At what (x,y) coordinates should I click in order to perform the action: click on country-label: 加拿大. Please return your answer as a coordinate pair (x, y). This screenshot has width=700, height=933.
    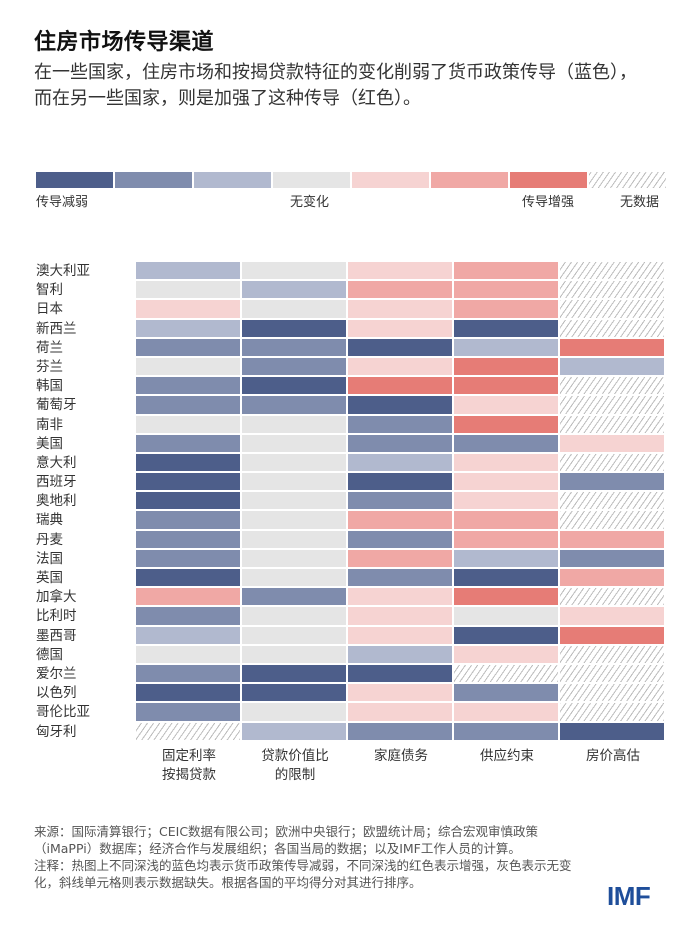
    Looking at the image, I should click on (56, 597).